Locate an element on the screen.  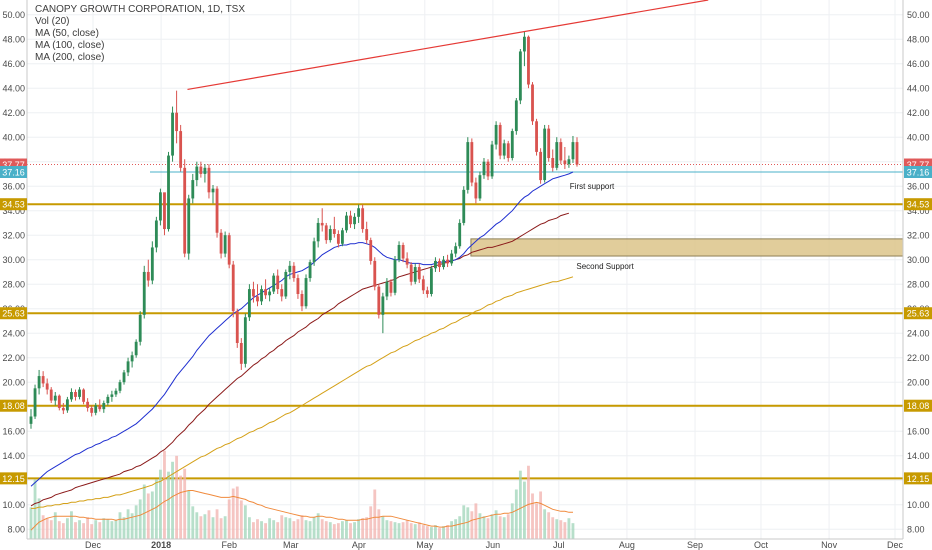
price-badge-right: 12.15 is located at coordinates (918, 478).